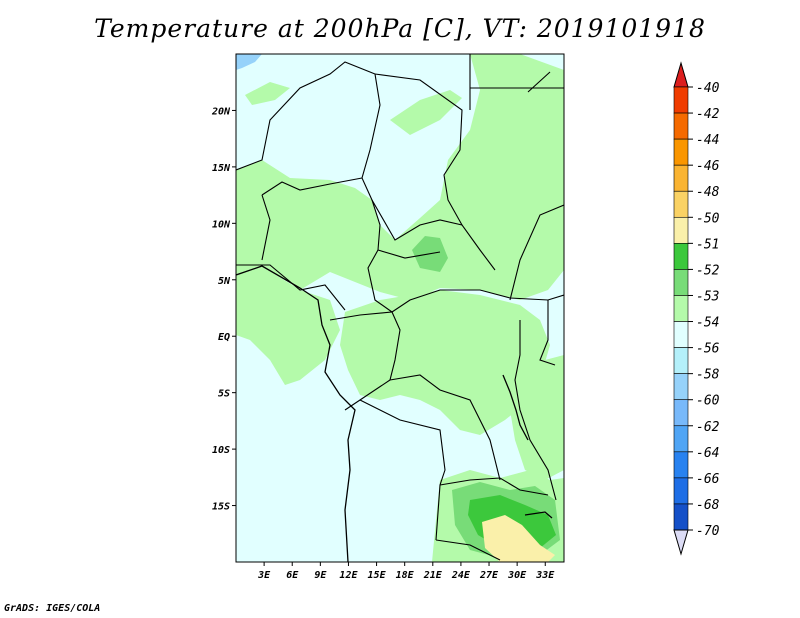  I want to click on lon-tick-label: 12E, so click(348, 575).